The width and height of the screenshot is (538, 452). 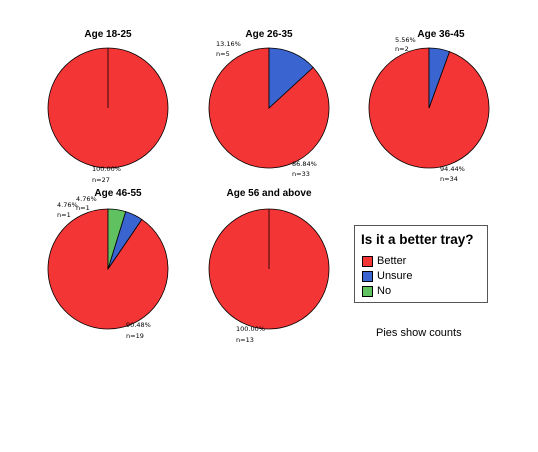 I want to click on slice-percent-label: 90.48%, so click(x=138, y=325).